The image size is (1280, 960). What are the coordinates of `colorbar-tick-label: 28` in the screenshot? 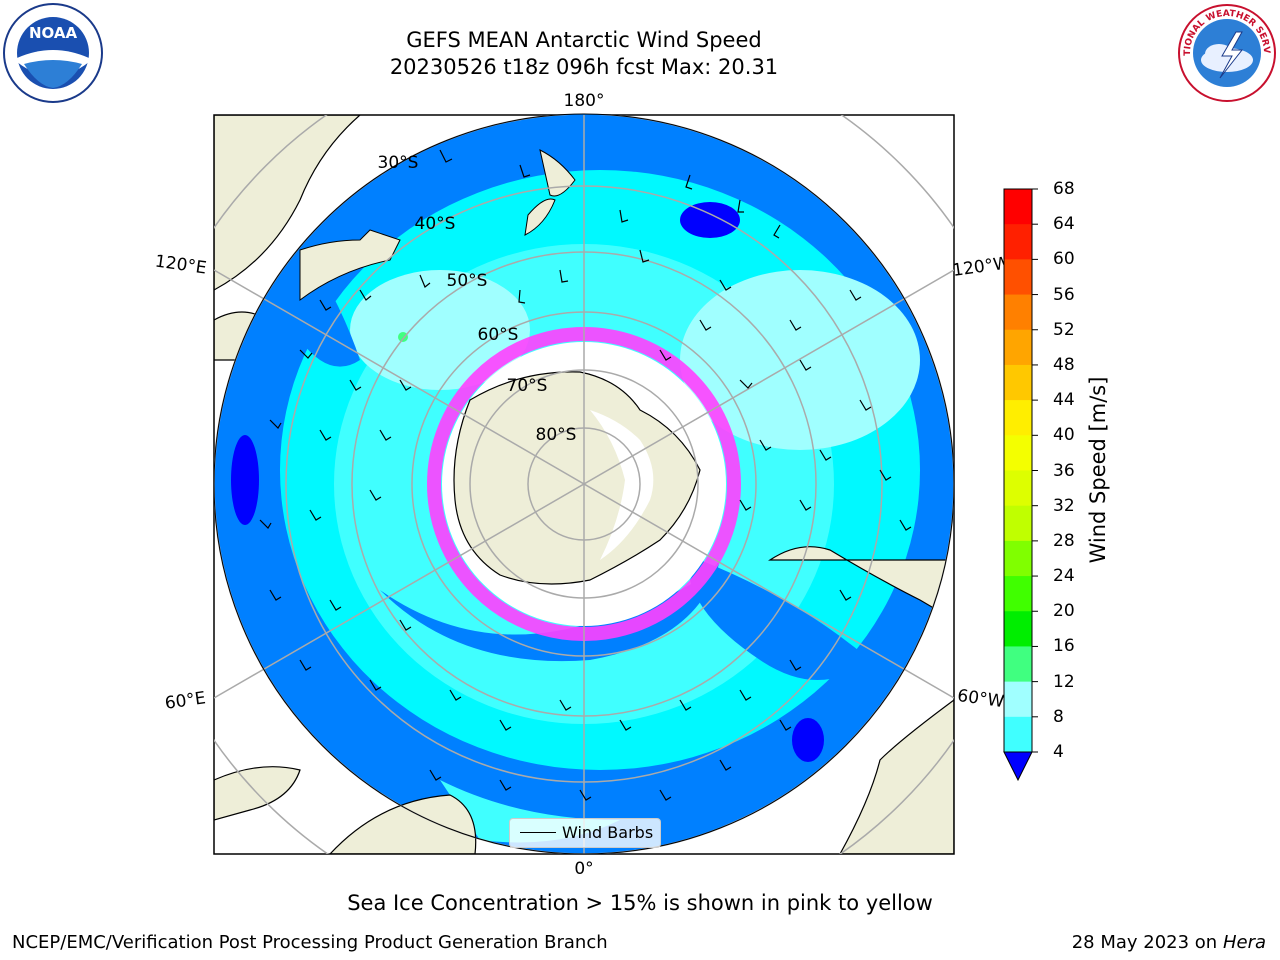 It's located at (1064, 540).